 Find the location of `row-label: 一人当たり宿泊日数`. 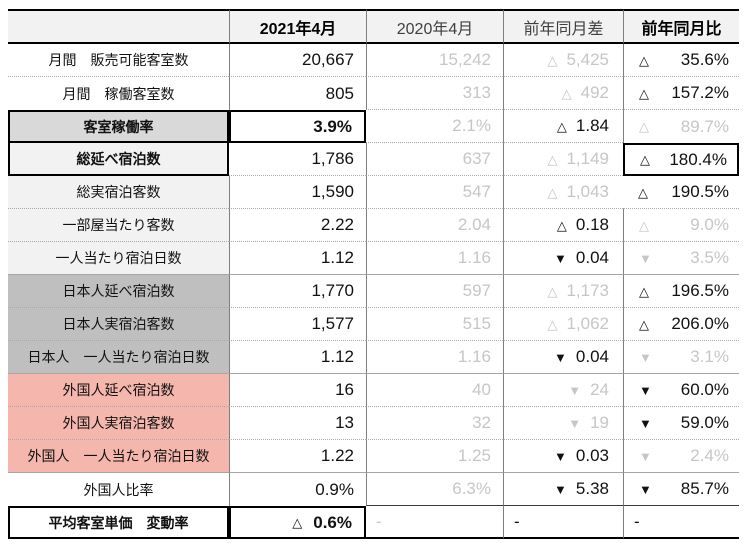

row-label: 一人当たり宿泊日数 is located at coordinates (118, 258).